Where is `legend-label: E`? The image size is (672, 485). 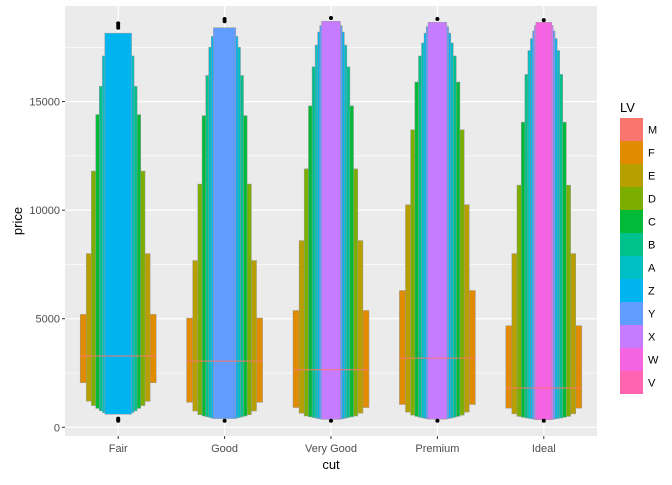
legend-label: E is located at coordinates (651, 177).